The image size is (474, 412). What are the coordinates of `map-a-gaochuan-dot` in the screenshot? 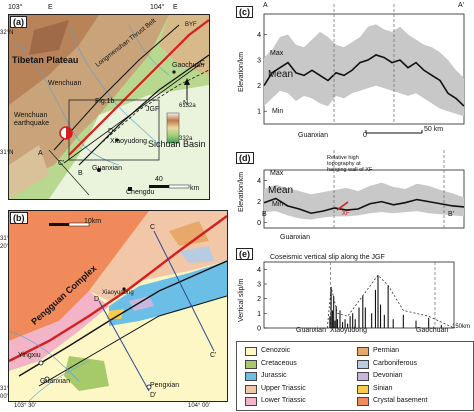 It's located at (174, 72).